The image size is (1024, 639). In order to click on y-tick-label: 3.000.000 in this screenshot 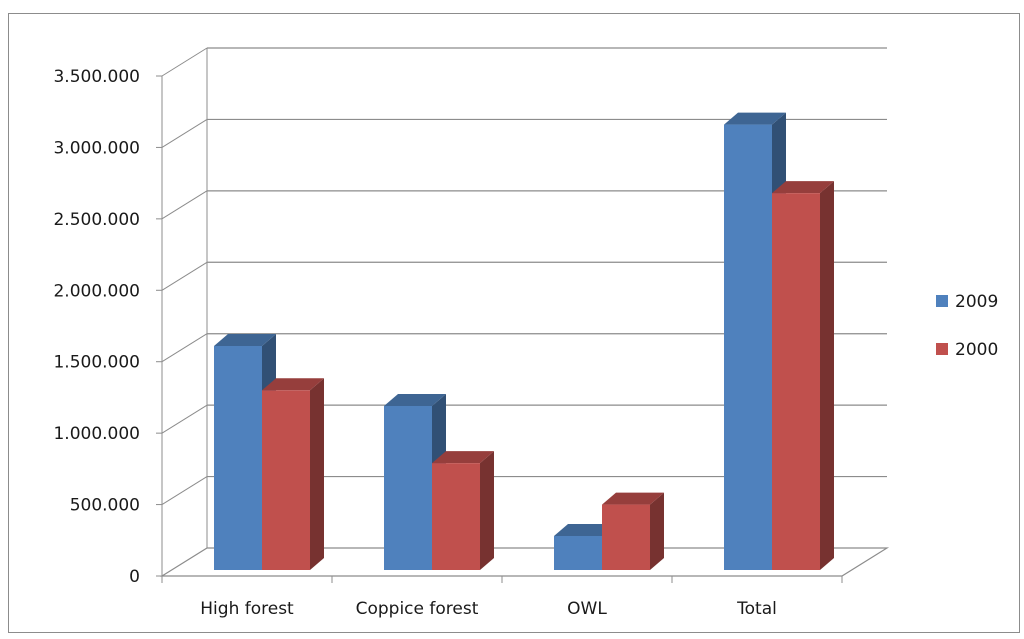, I will do `click(96, 148)`.